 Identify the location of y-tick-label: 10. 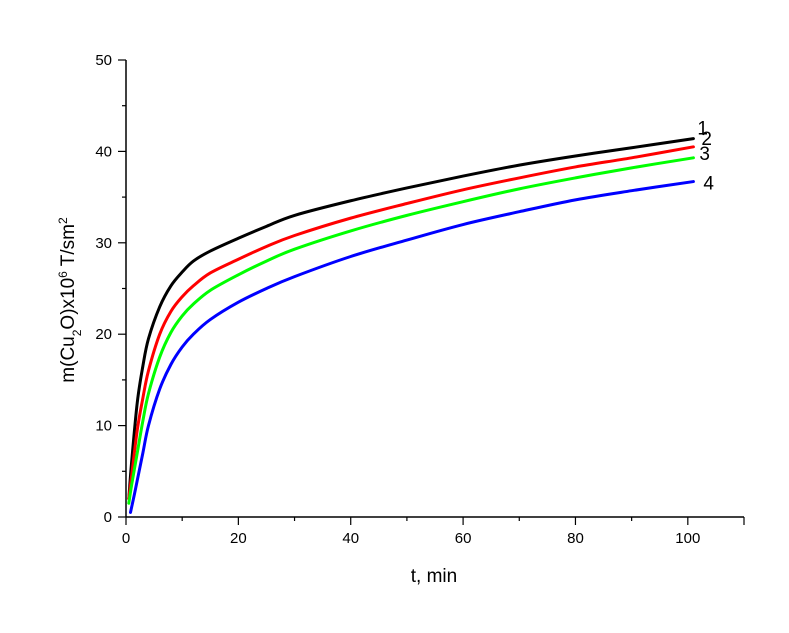
(103, 426).